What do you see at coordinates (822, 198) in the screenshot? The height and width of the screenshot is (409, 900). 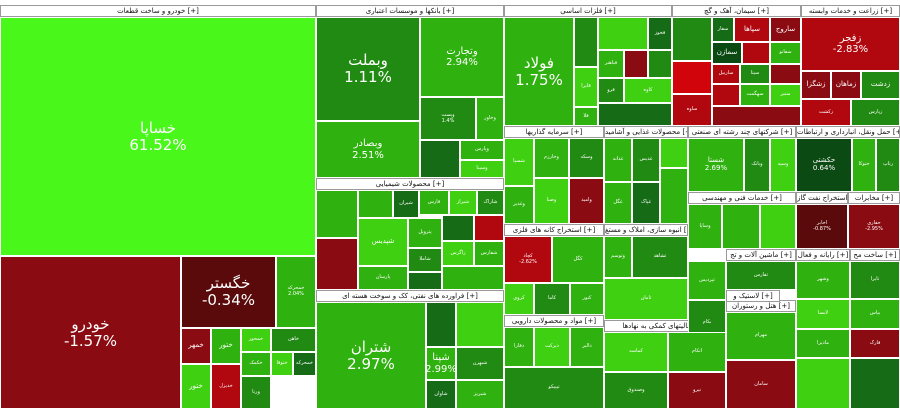 I see `sector-header: استخراج نفت گاز [+]` at bounding box center [822, 198].